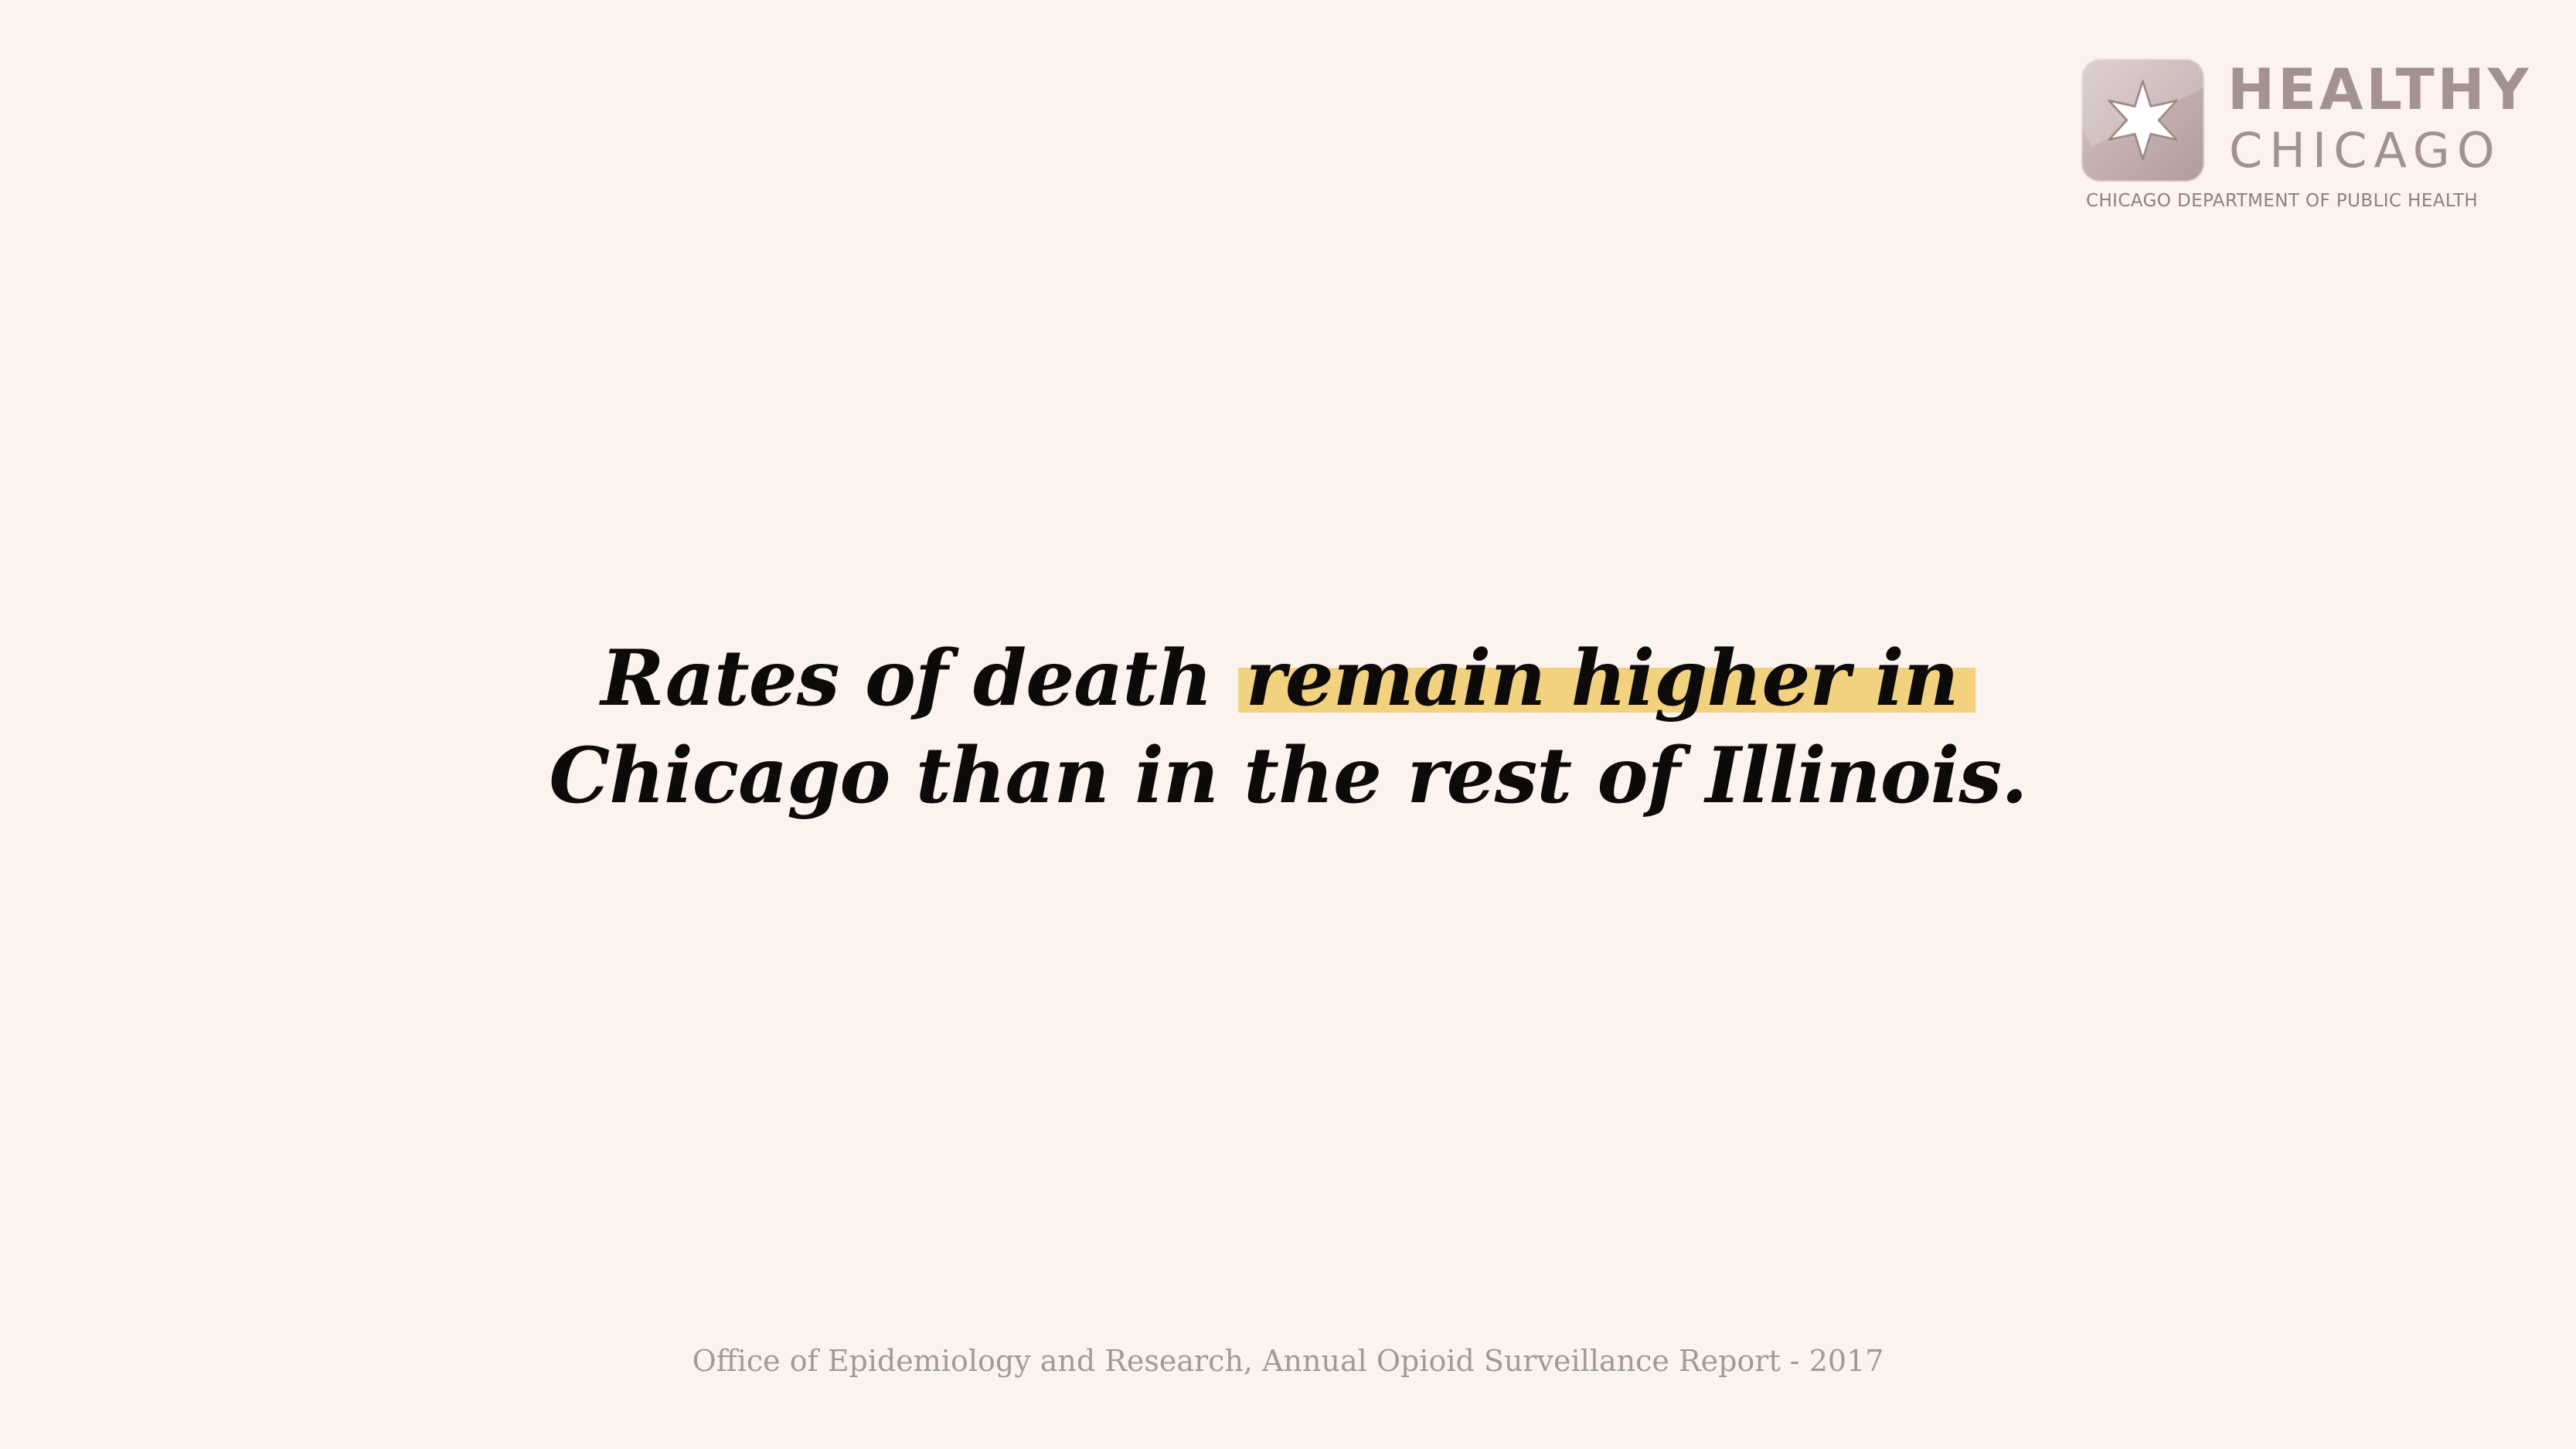 The height and width of the screenshot is (1449, 2576). Describe the element at coordinates (1606, 678) in the screenshot. I see `headline-highlight: remain higher in` at that location.